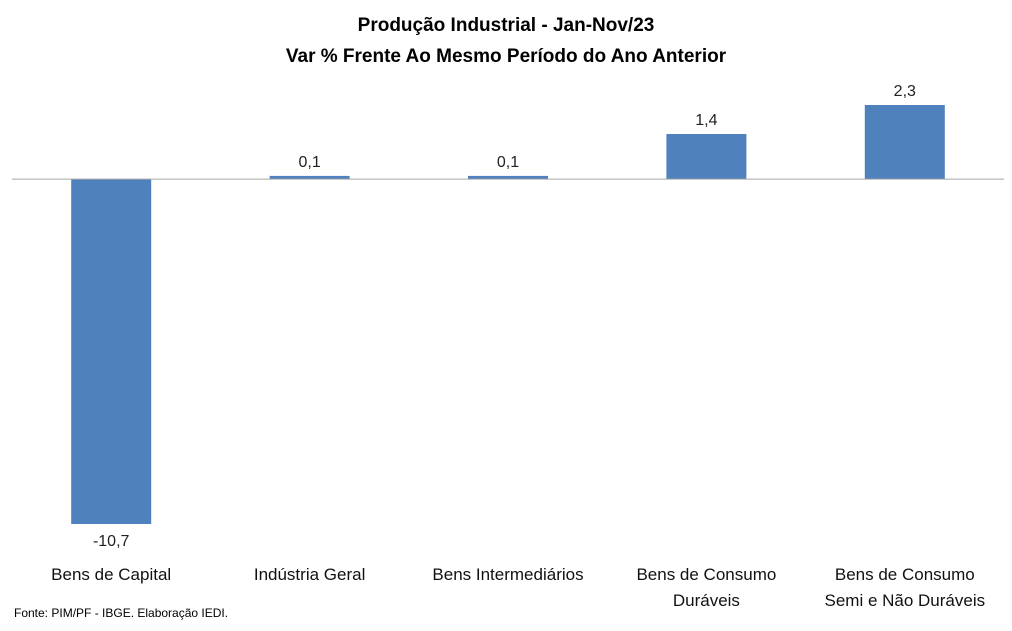  I want to click on category-label-2: Indústria Geral, so click(310, 574).